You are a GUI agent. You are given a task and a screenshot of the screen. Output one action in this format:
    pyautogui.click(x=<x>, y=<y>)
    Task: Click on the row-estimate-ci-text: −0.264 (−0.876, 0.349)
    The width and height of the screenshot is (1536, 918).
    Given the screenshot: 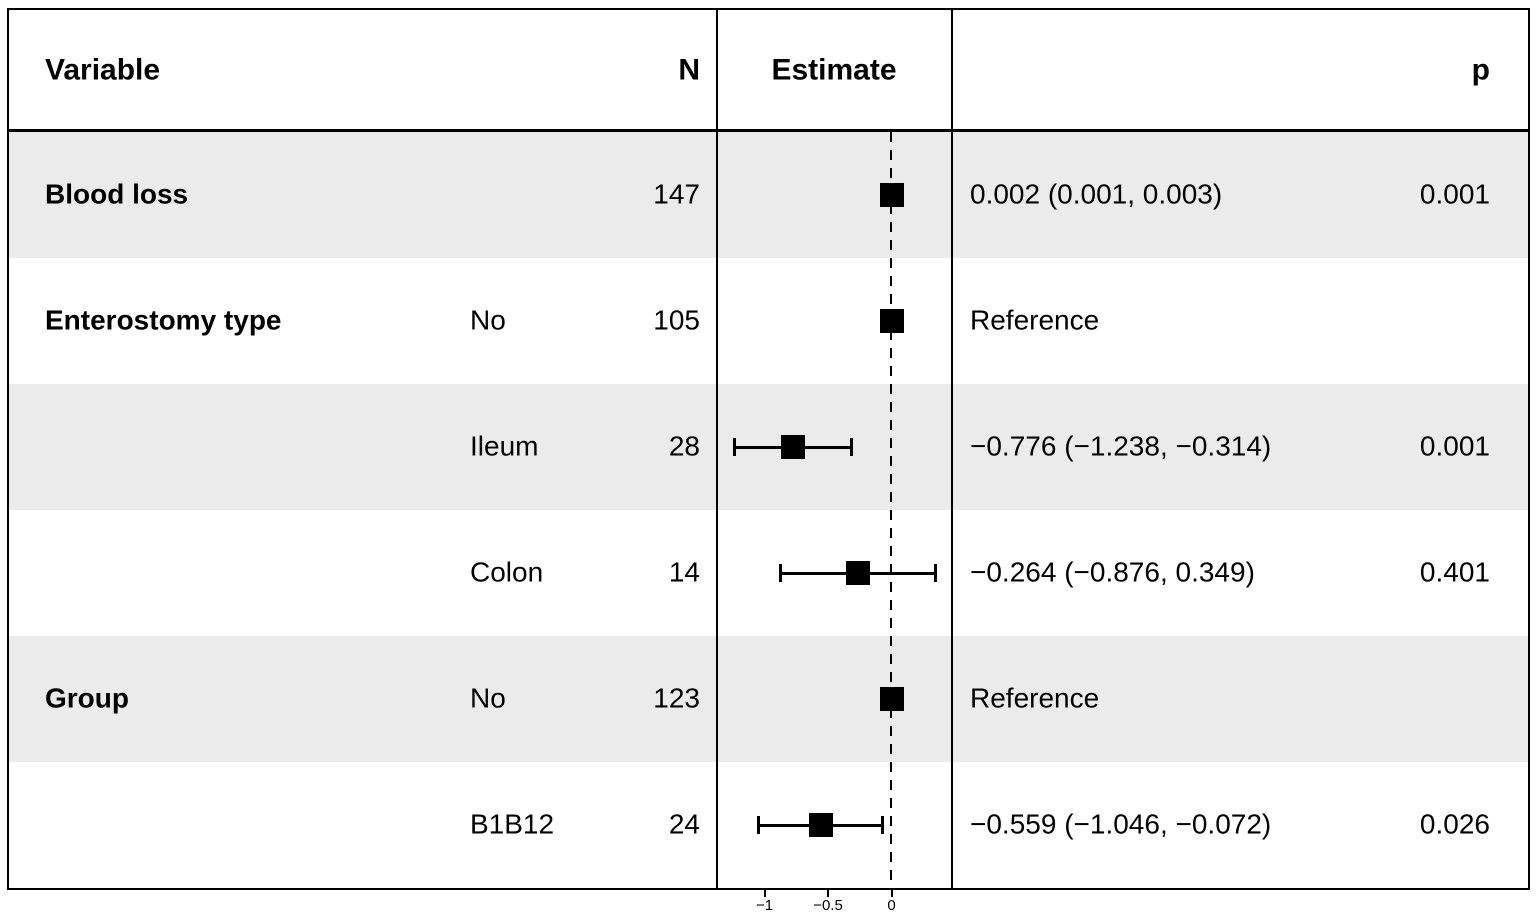 What is the action you would take?
    pyautogui.click(x=1112, y=572)
    